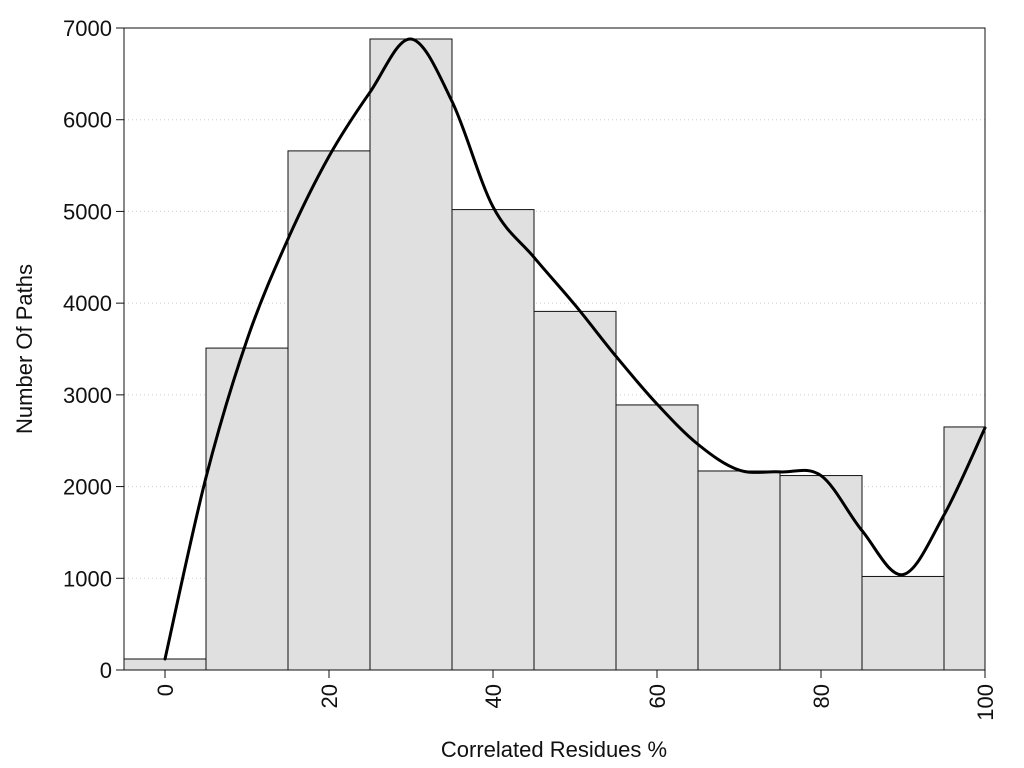 The width and height of the screenshot is (1024, 768). I want to click on y-tick-label: 0, so click(106, 670).